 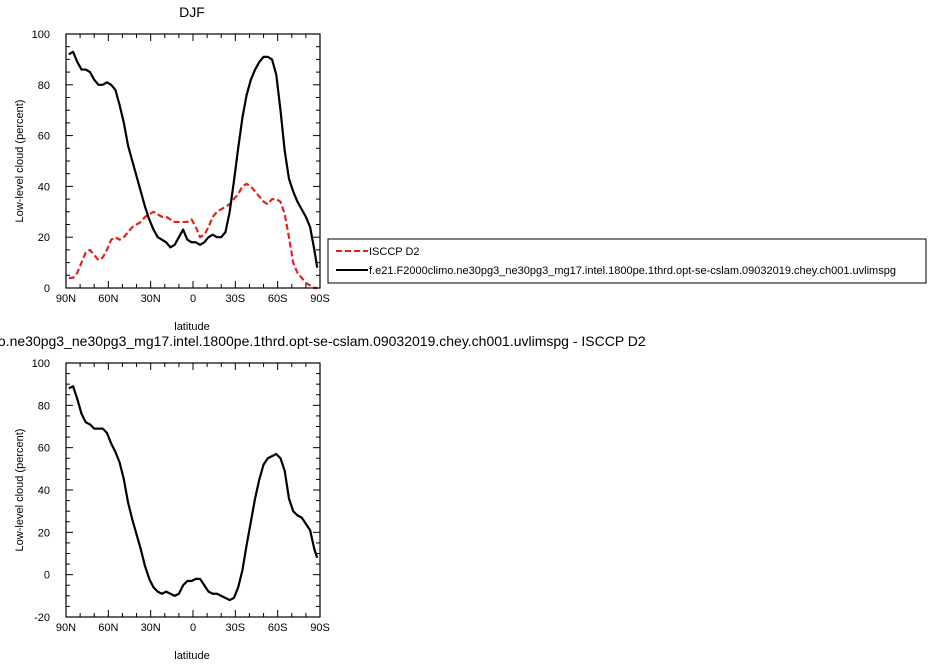 What do you see at coordinates (42, 618) in the screenshot?
I see `y-tick-label: -20` at bounding box center [42, 618].